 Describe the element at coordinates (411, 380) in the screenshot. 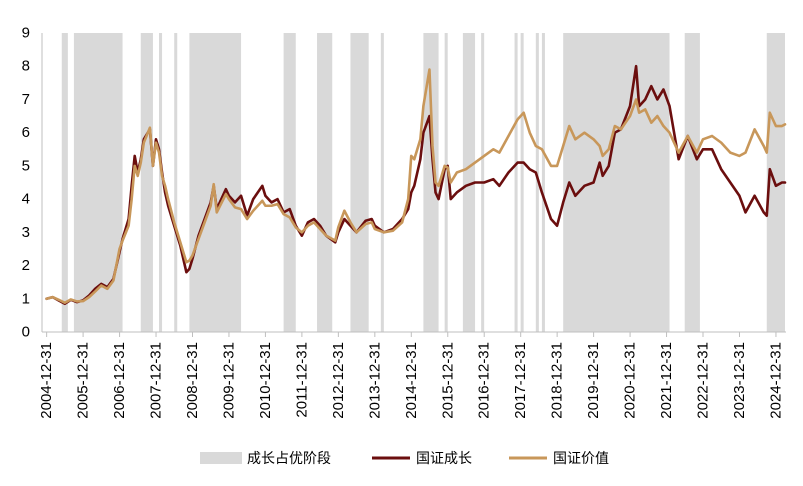

I see `x-tick-label: 2014-12-31` at that location.